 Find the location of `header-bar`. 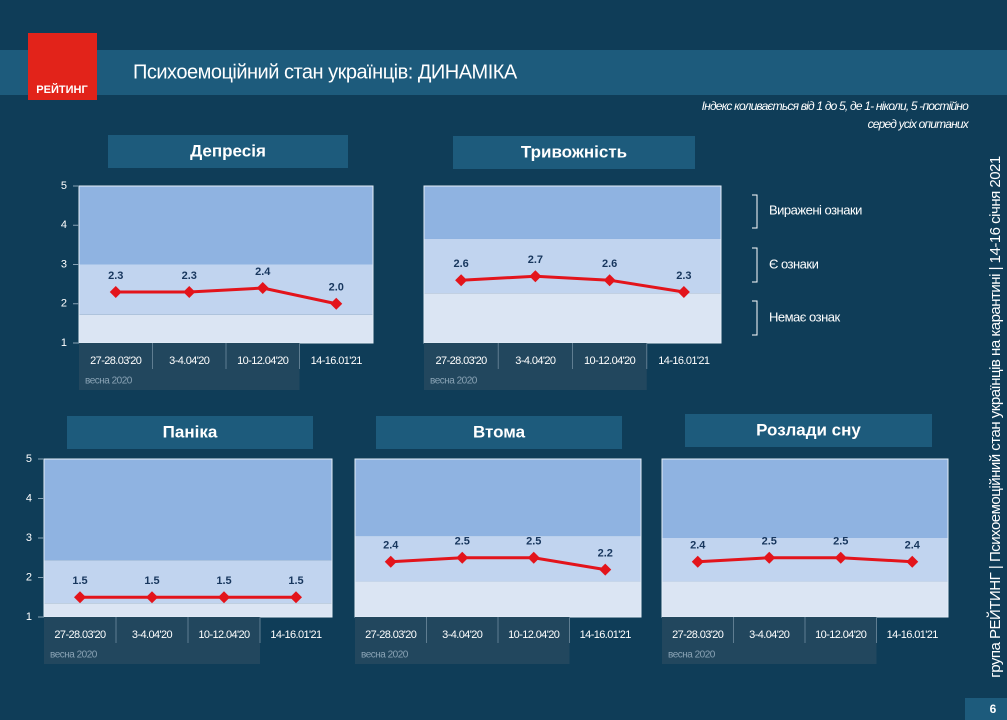

header-bar is located at coordinates (503, 72).